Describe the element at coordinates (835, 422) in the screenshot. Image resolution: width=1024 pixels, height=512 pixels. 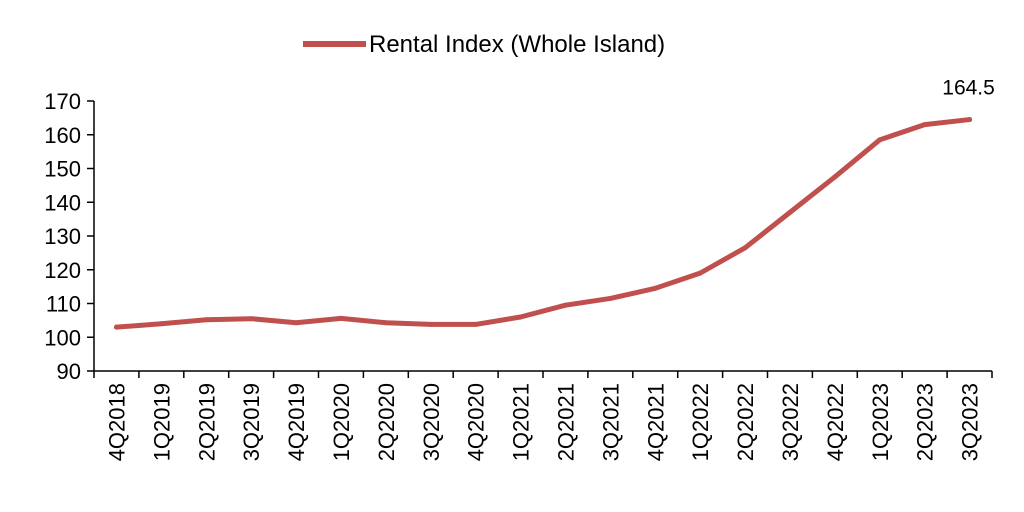
I see `x-tick-label: 4Q2022` at that location.